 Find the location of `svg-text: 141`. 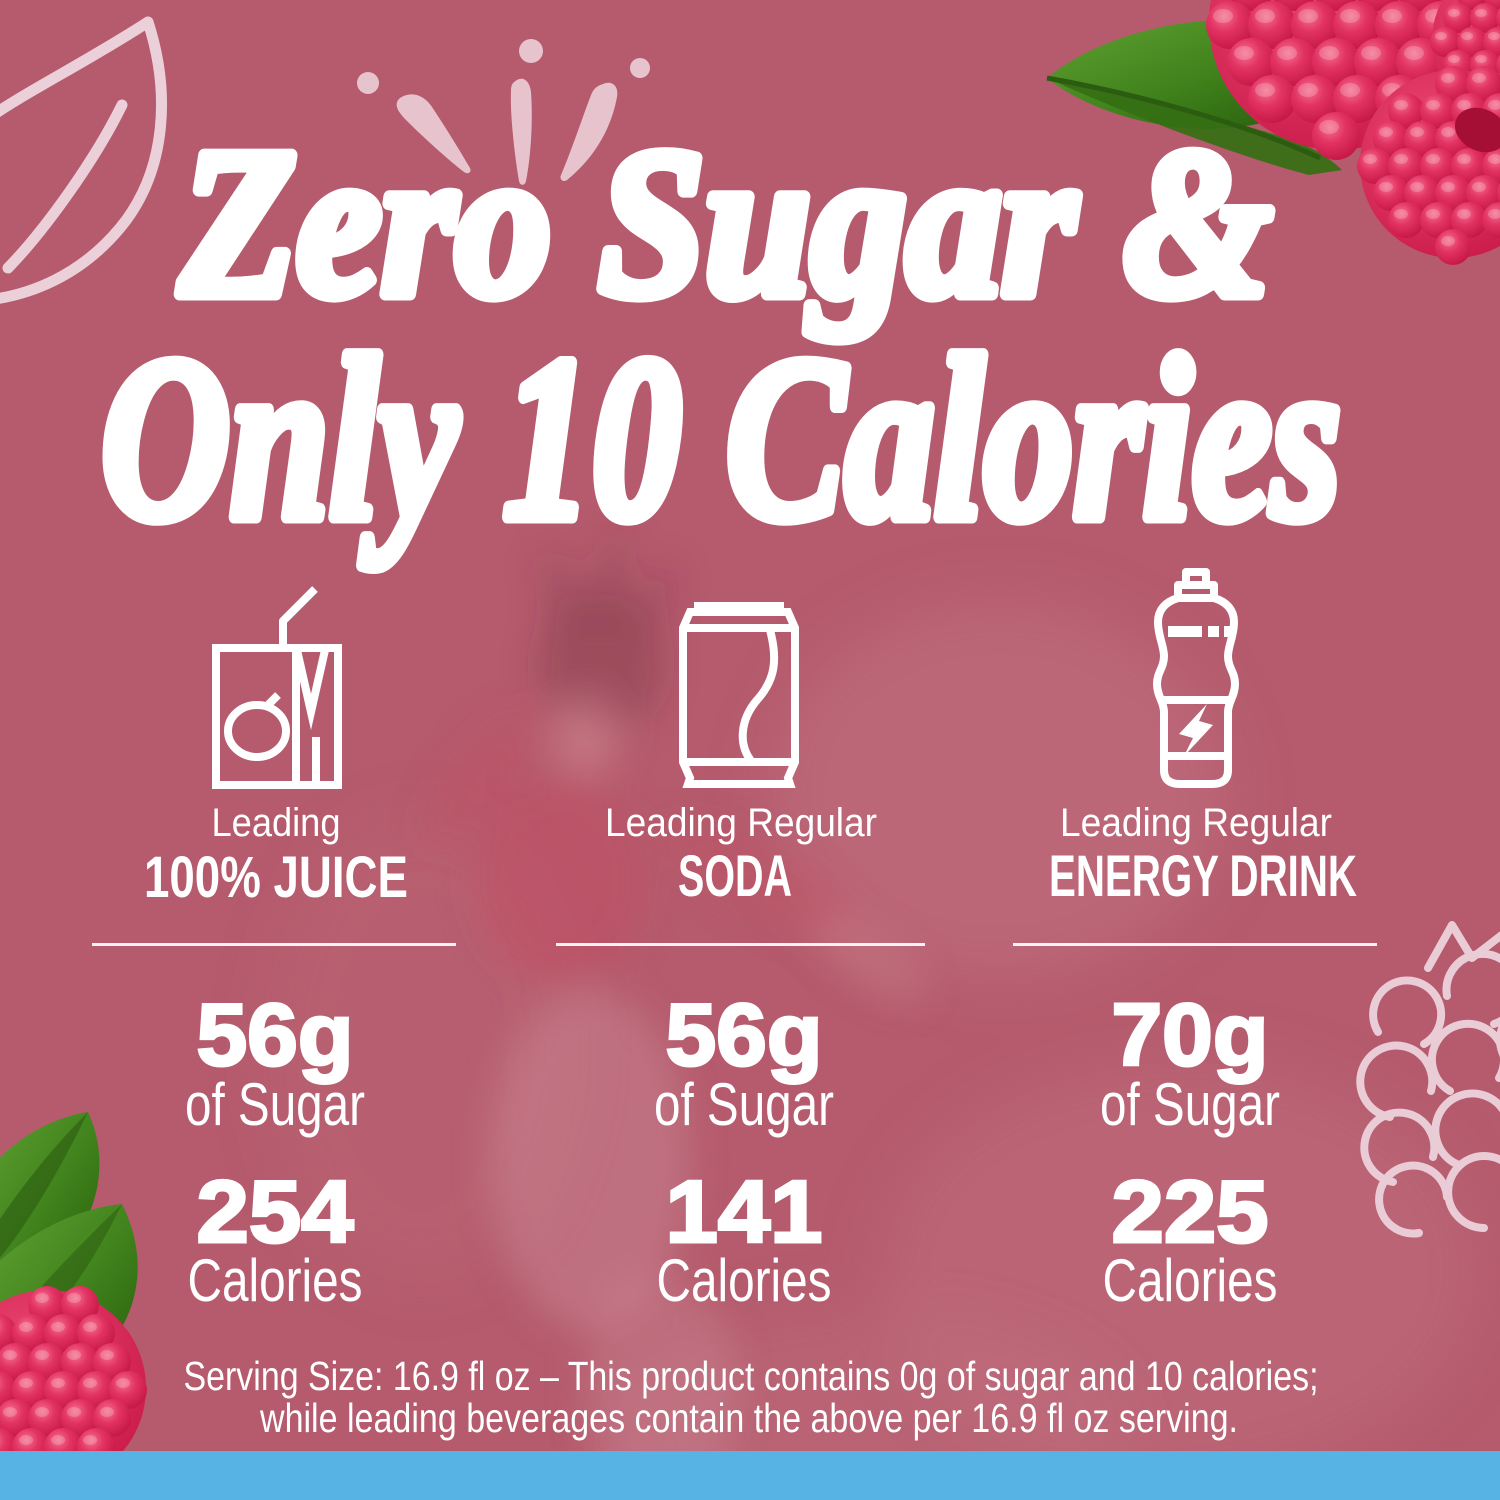

svg-text: 141 is located at coordinates (744, 1211).